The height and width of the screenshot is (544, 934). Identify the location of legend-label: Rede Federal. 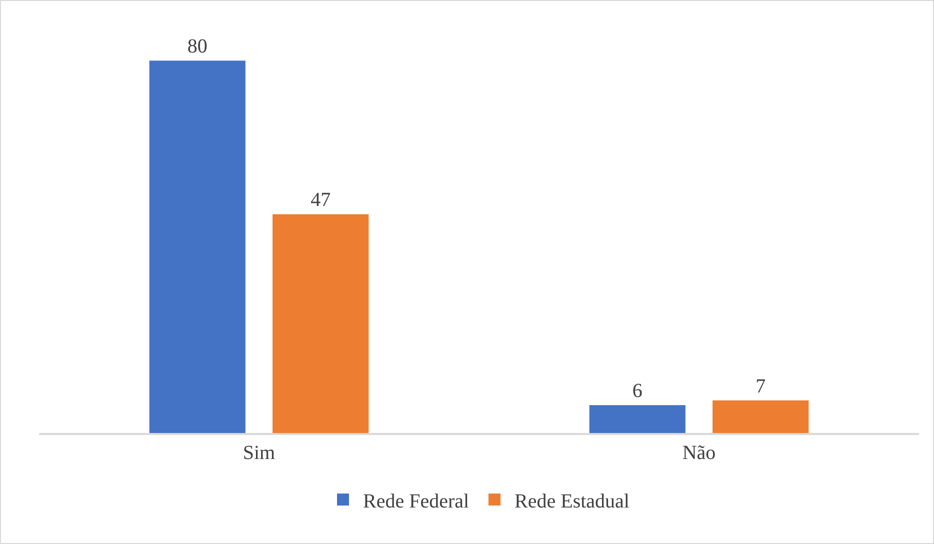
(416, 501).